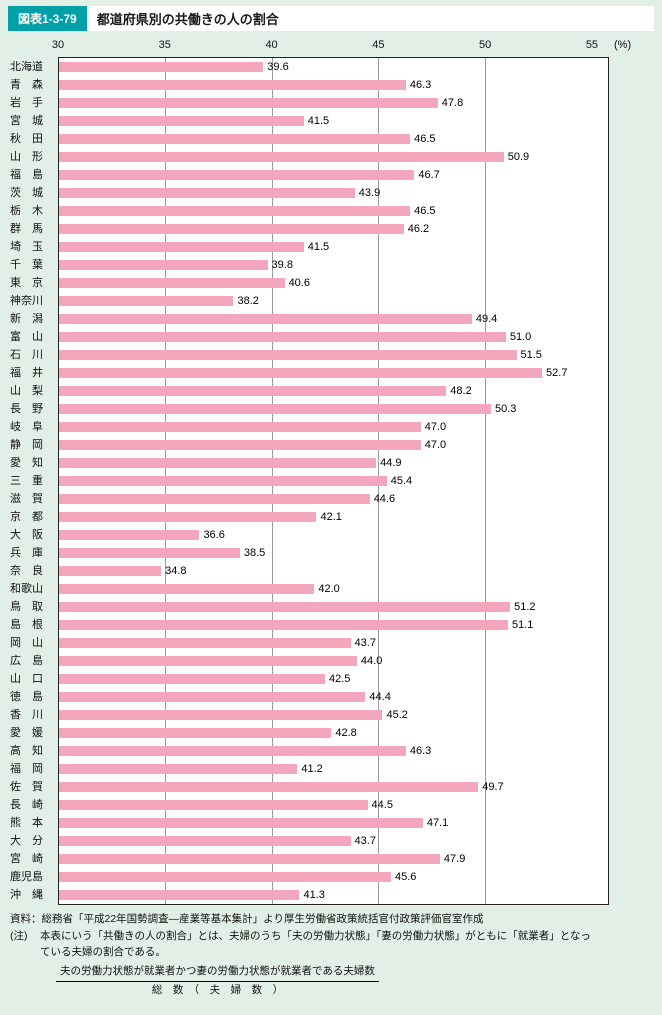 The height and width of the screenshot is (1015, 662). Describe the element at coordinates (378, 45) in the screenshot. I see `x-tick-label: 45` at that location.